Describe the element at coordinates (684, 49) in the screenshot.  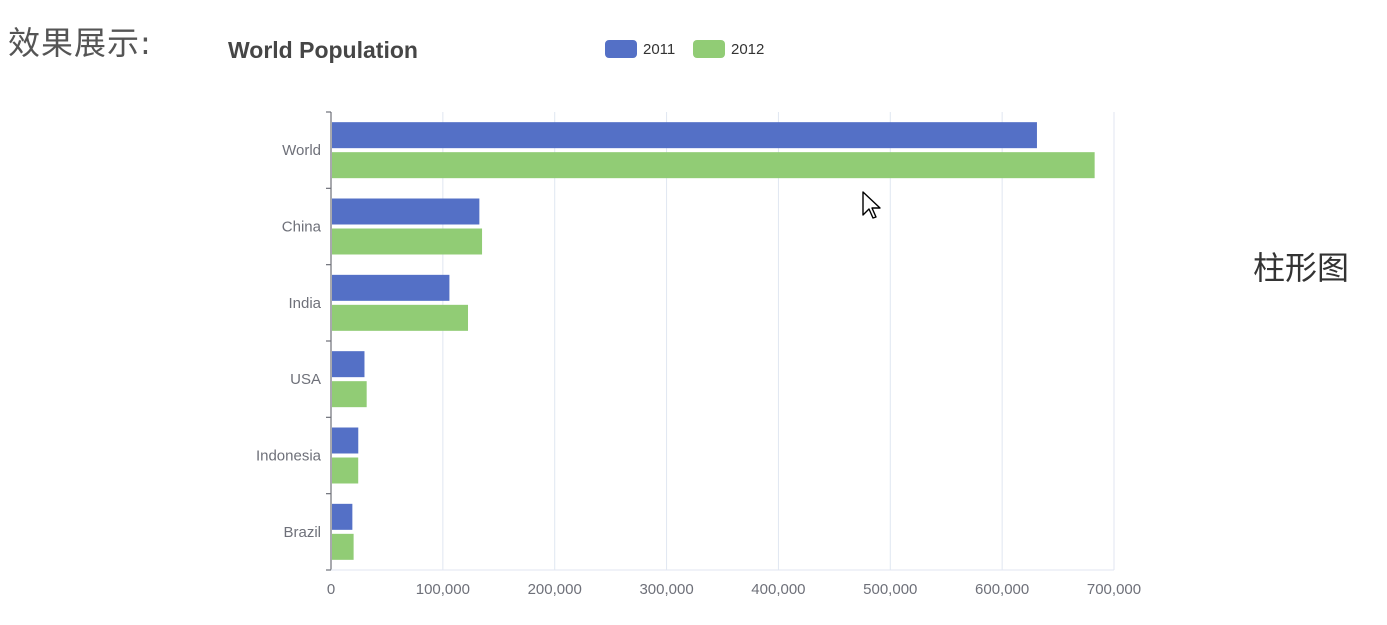
I see `chart-legend: 2011 2012` at that location.